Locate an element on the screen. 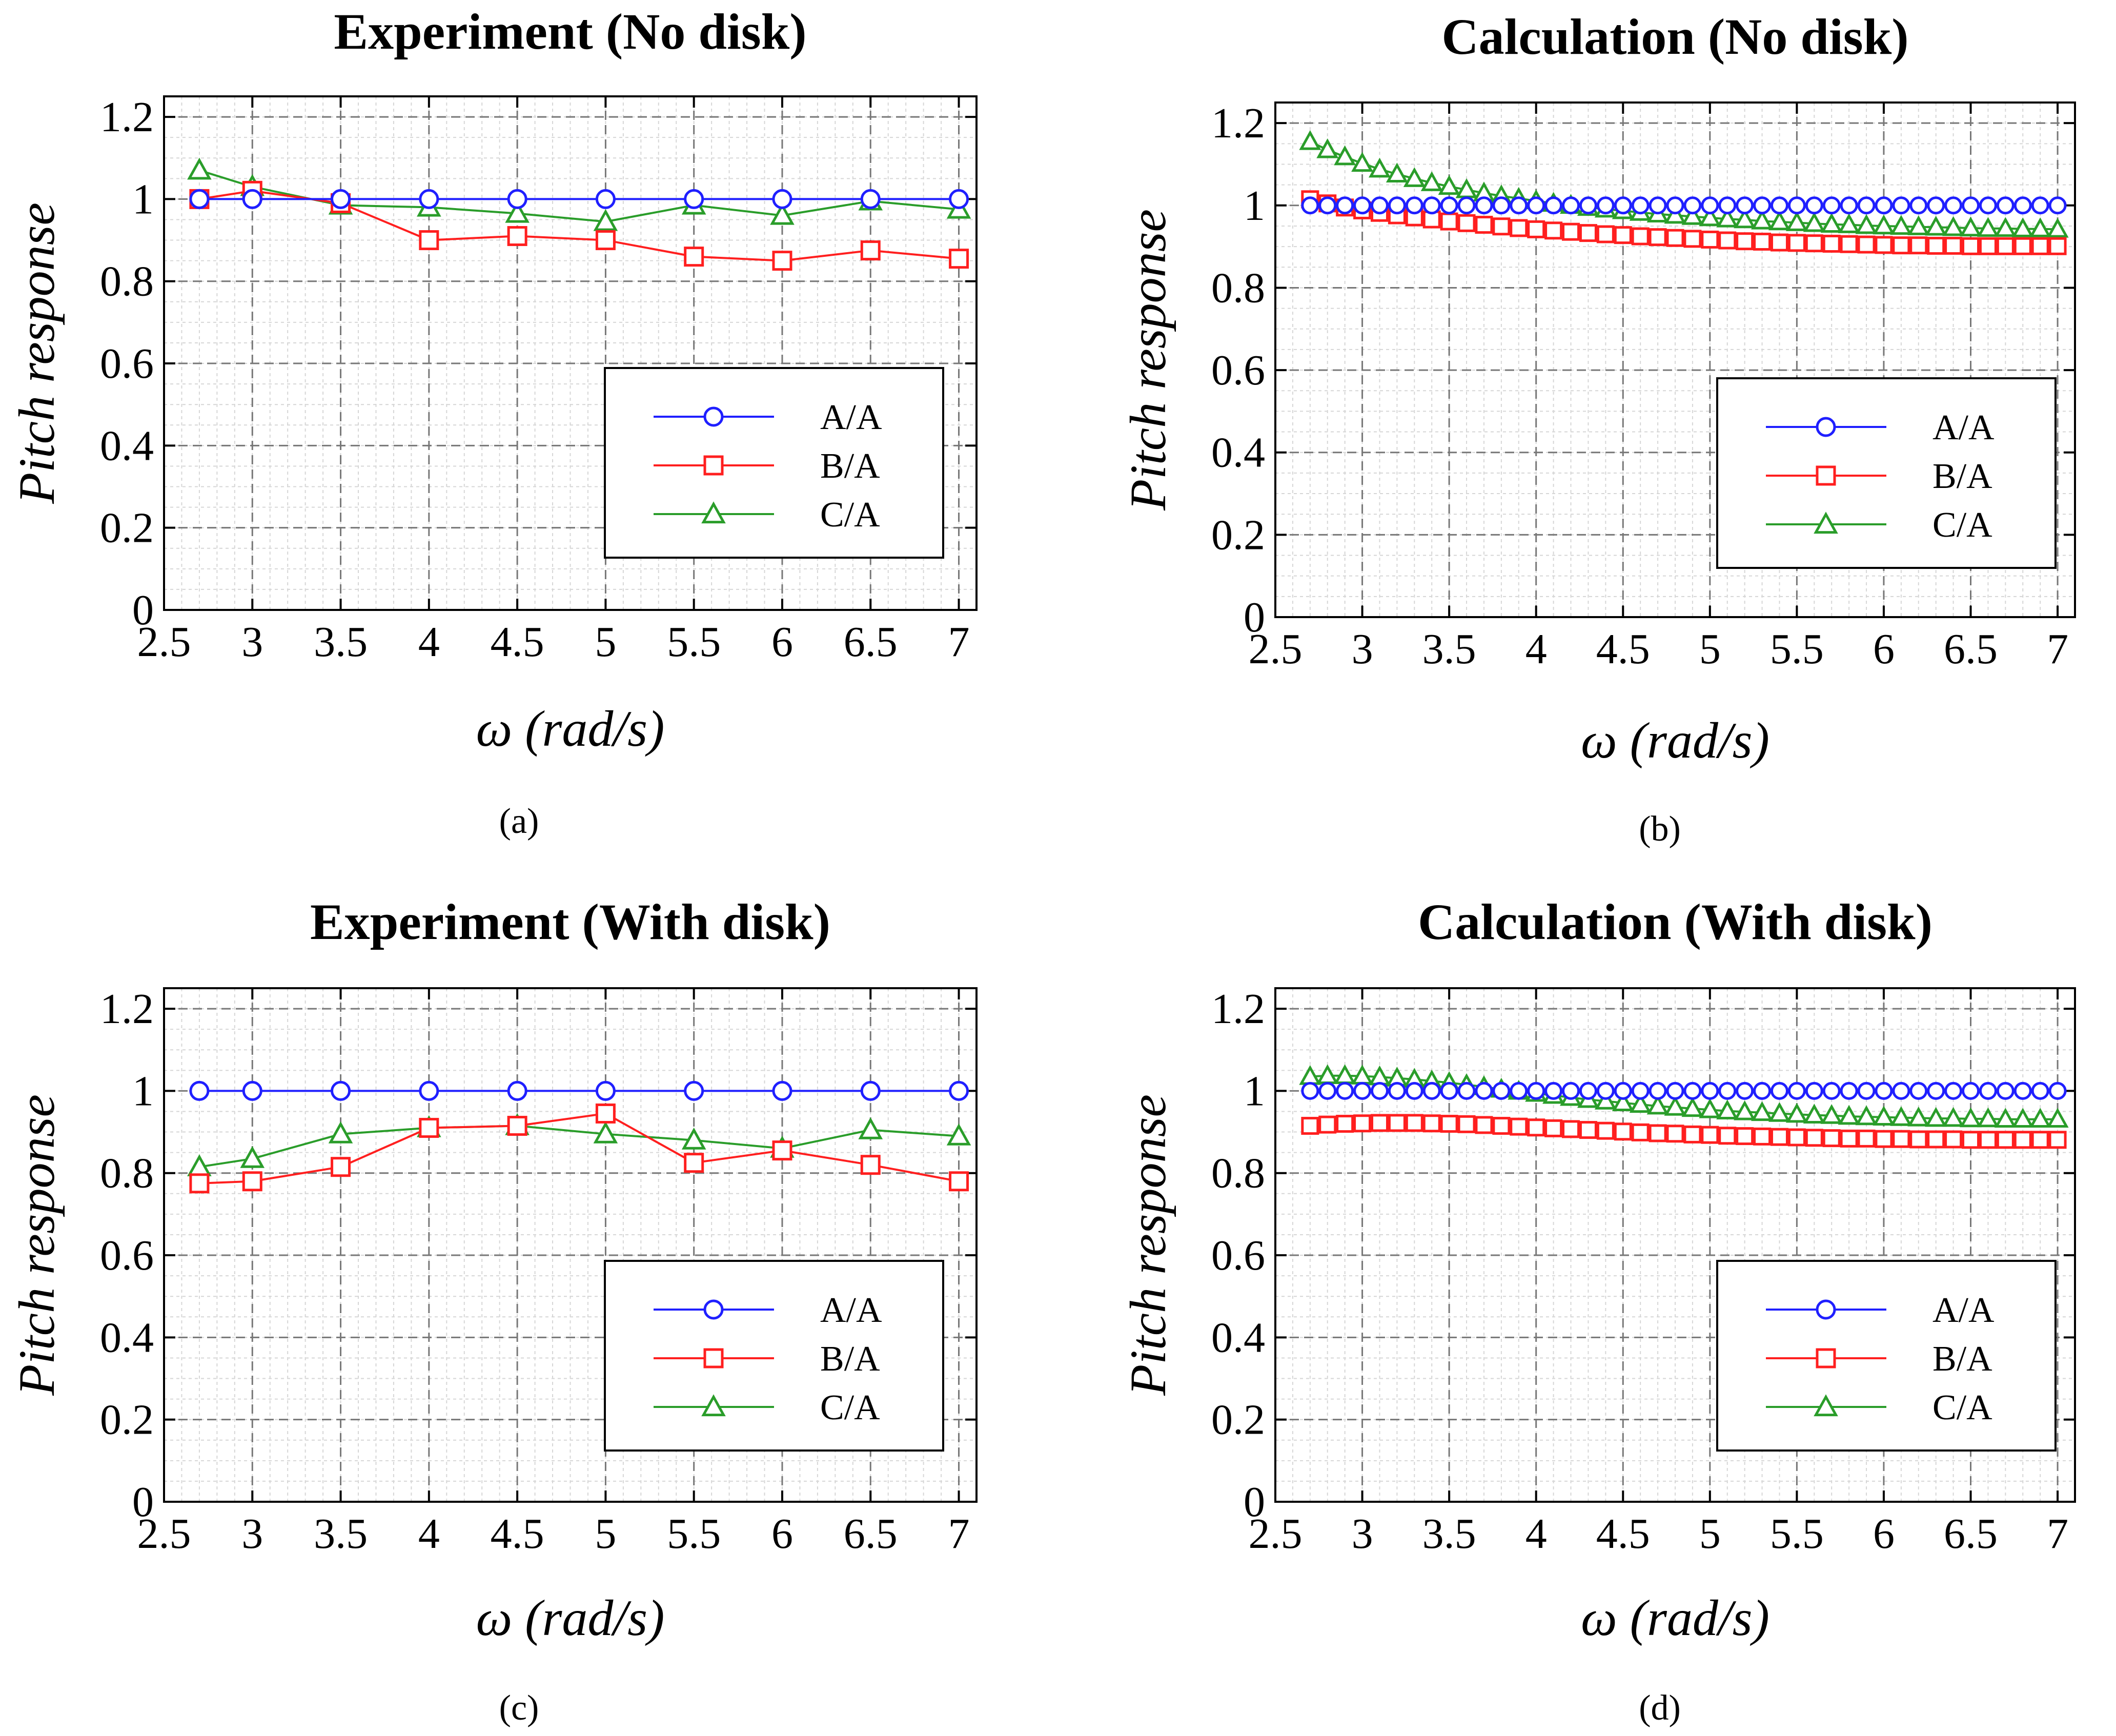 The height and width of the screenshot is (1736, 2116). series-line is located at coordinates (579, 1146).